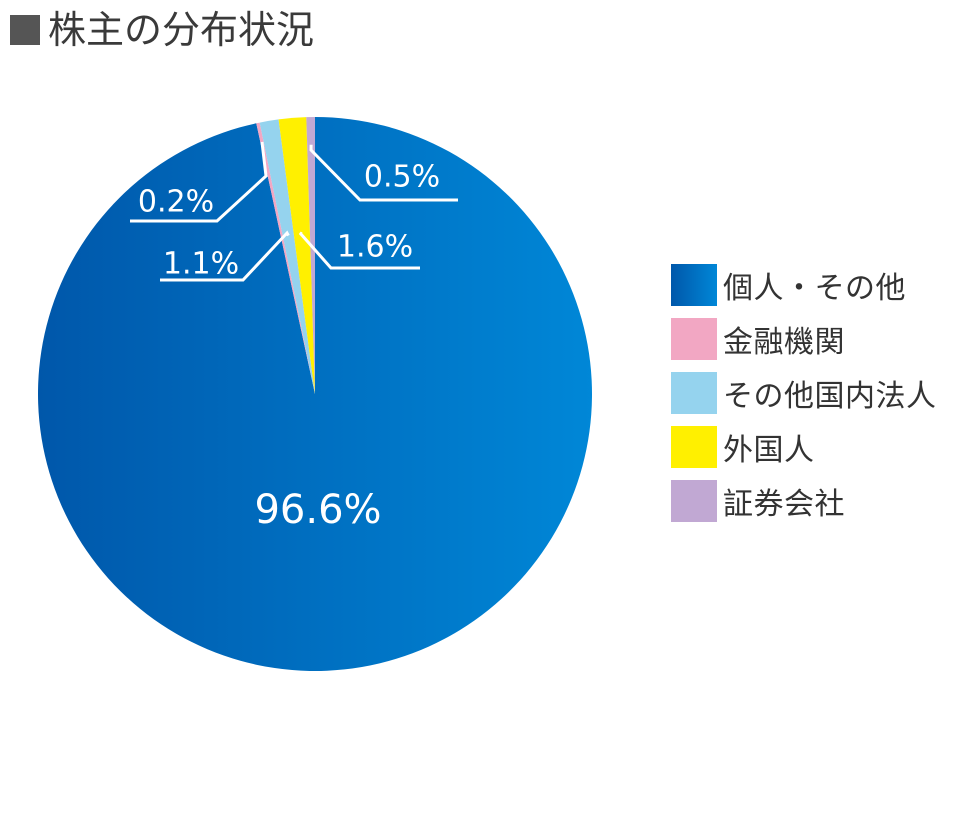  Describe the element at coordinates (769, 450) in the screenshot. I see `legend-label: 外国人` at that location.